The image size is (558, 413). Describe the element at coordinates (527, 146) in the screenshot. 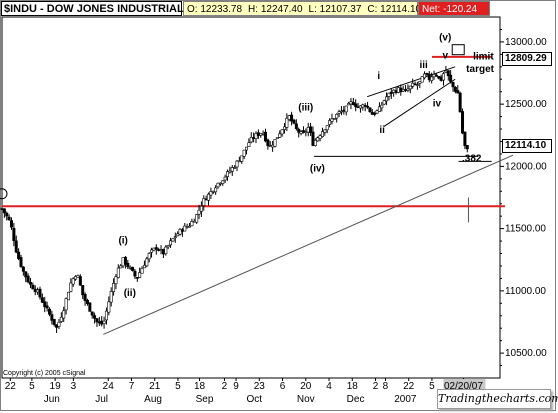

I see `last-price-tag: 12114.10` at that location.